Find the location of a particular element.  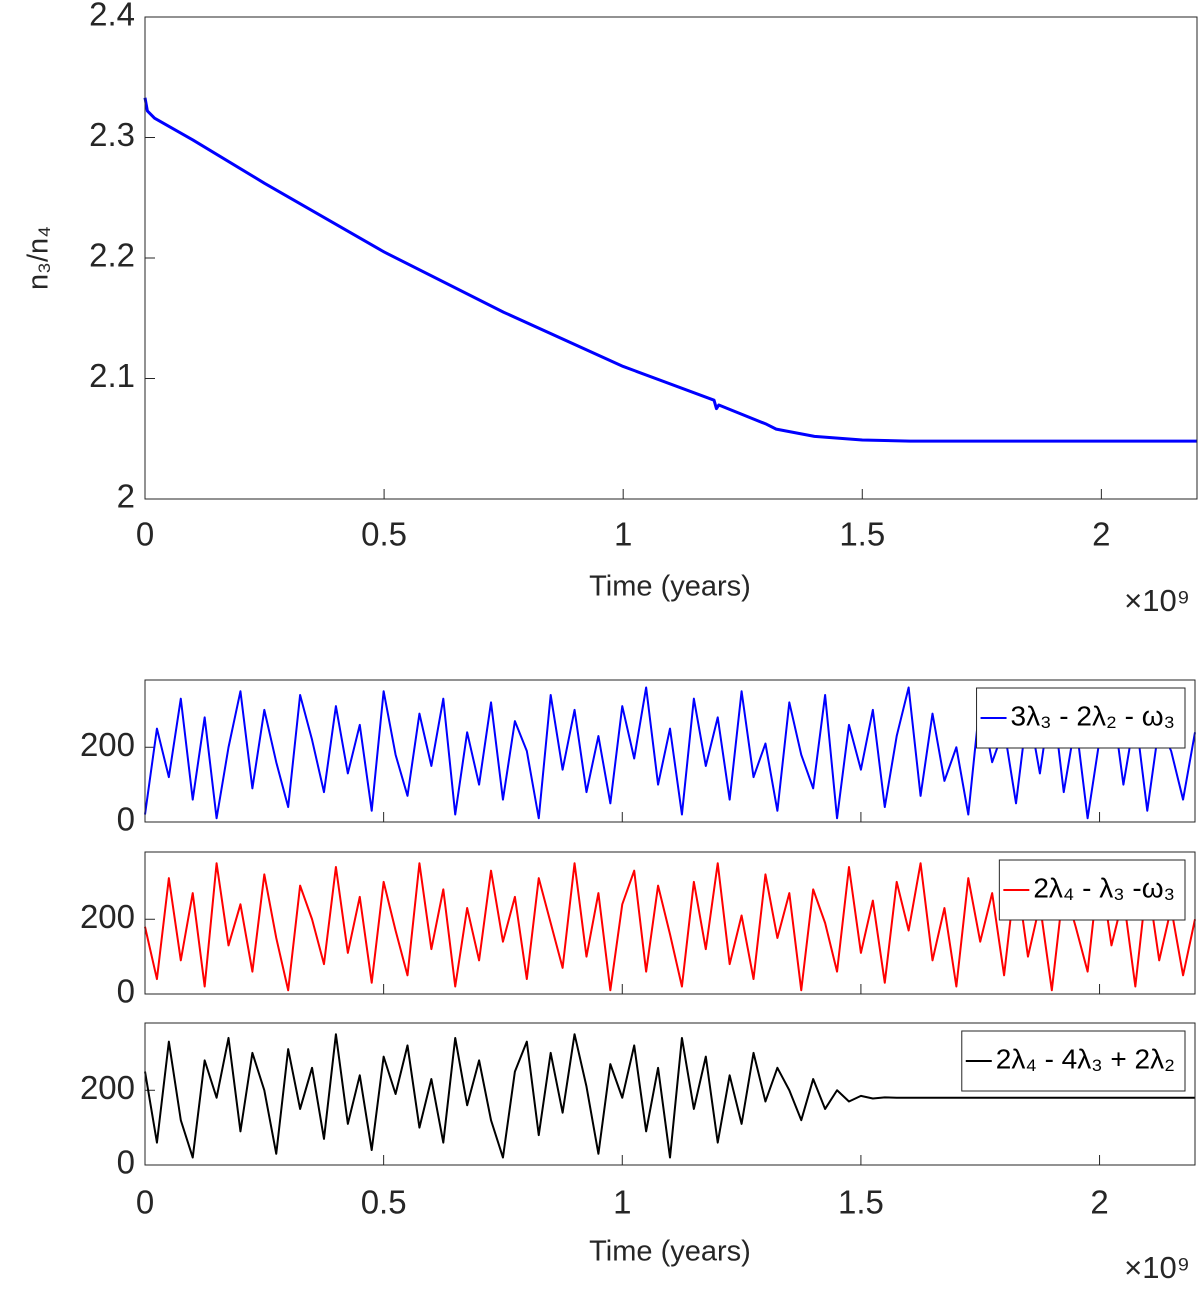

legend: 3λ₃ - 2λ₂ - ω₃ is located at coordinates (1081, 718).